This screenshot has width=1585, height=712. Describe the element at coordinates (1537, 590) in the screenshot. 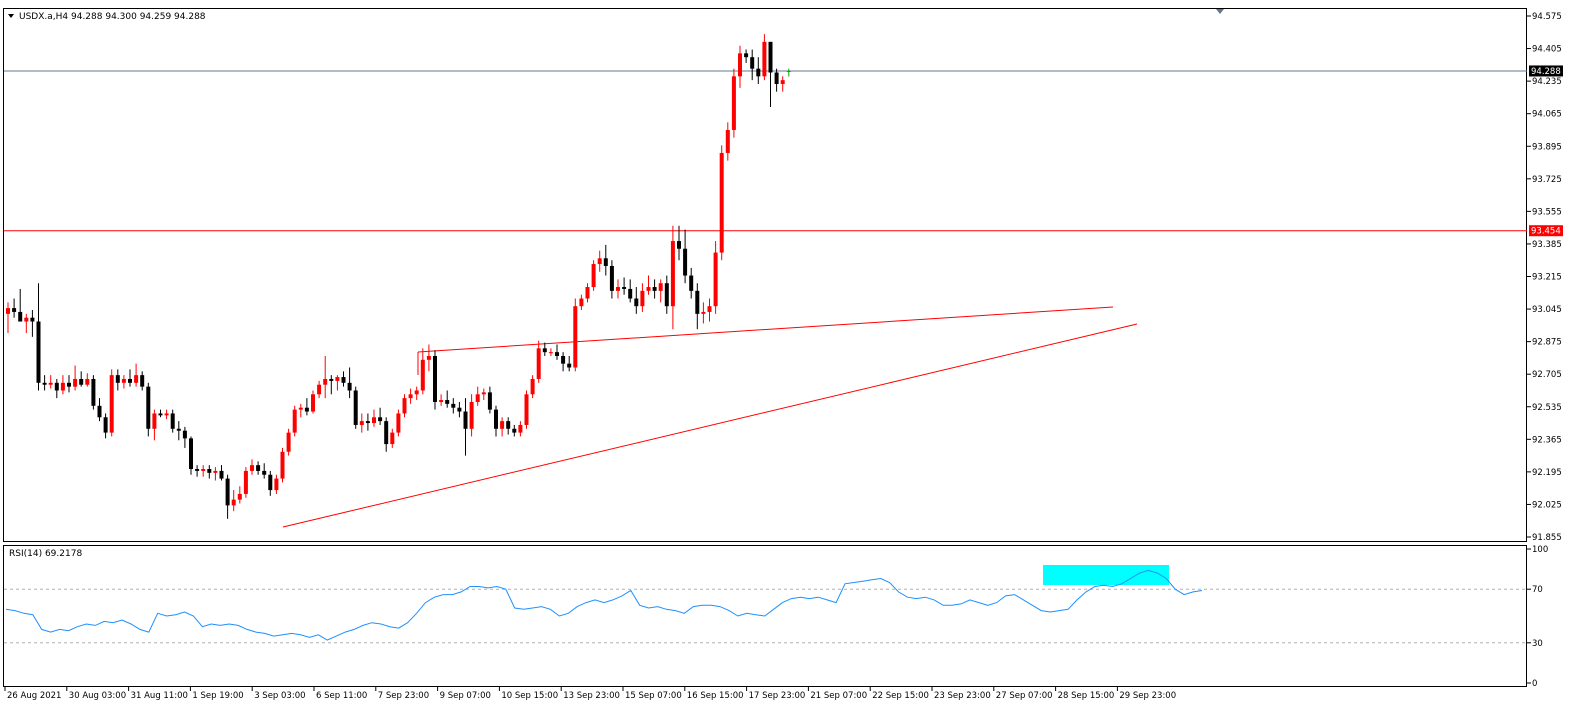

I see `rsi-tick-label: 70` at that location.